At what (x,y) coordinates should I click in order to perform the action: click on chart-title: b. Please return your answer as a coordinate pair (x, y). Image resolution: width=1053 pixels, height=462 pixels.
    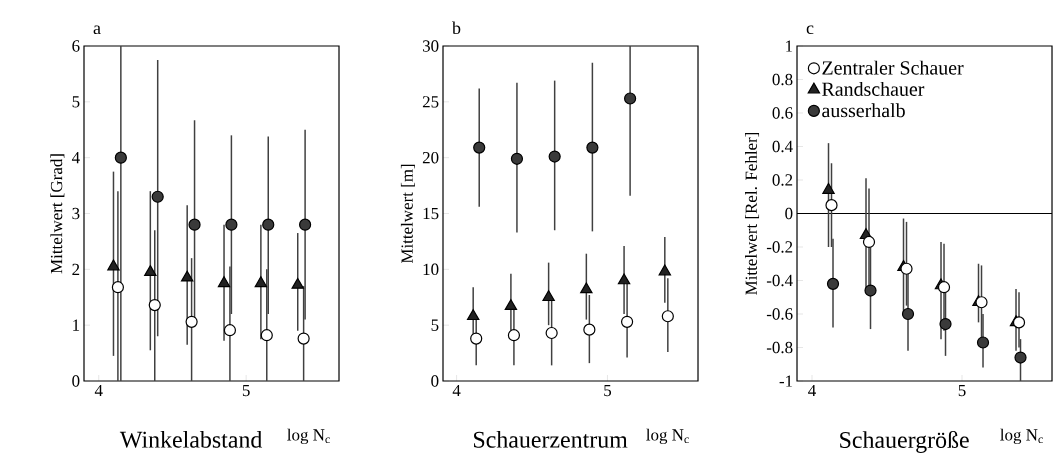
    Looking at the image, I should click on (456, 28).